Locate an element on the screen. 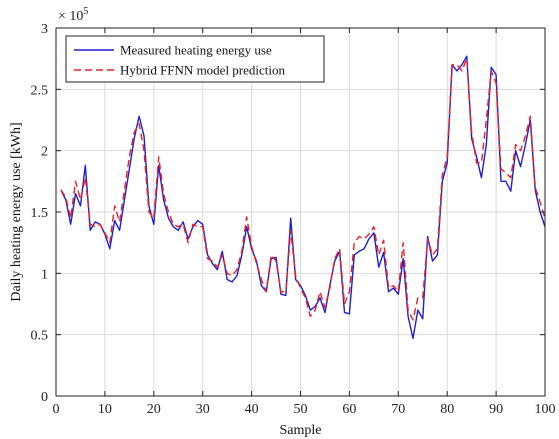 Image resolution: width=559 pixels, height=439 pixels. y-tick-label: 0 is located at coordinates (44, 397).